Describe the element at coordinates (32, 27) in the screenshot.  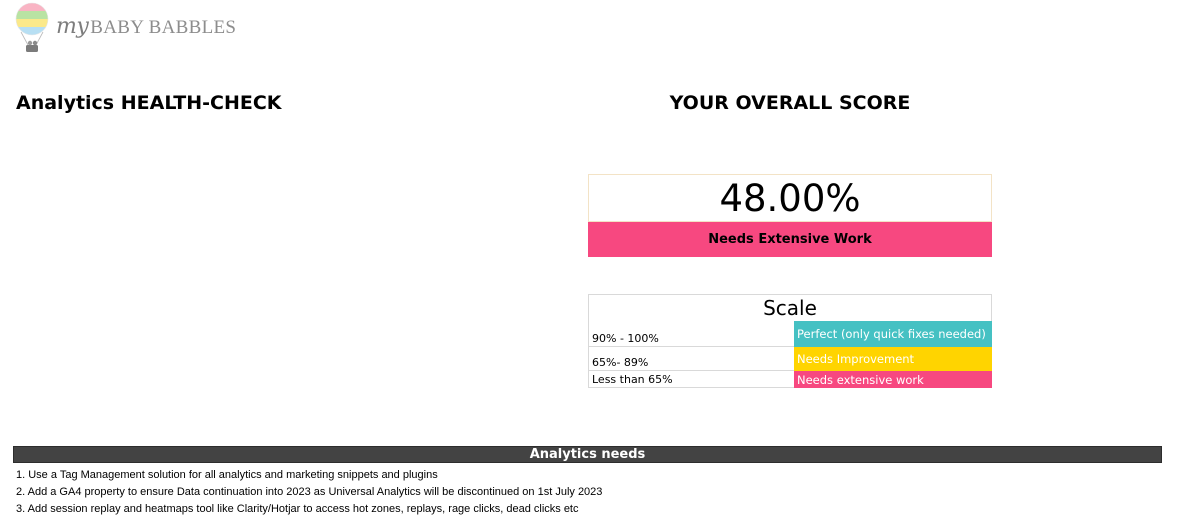
I see `hot-air-balloon-icon` at that location.